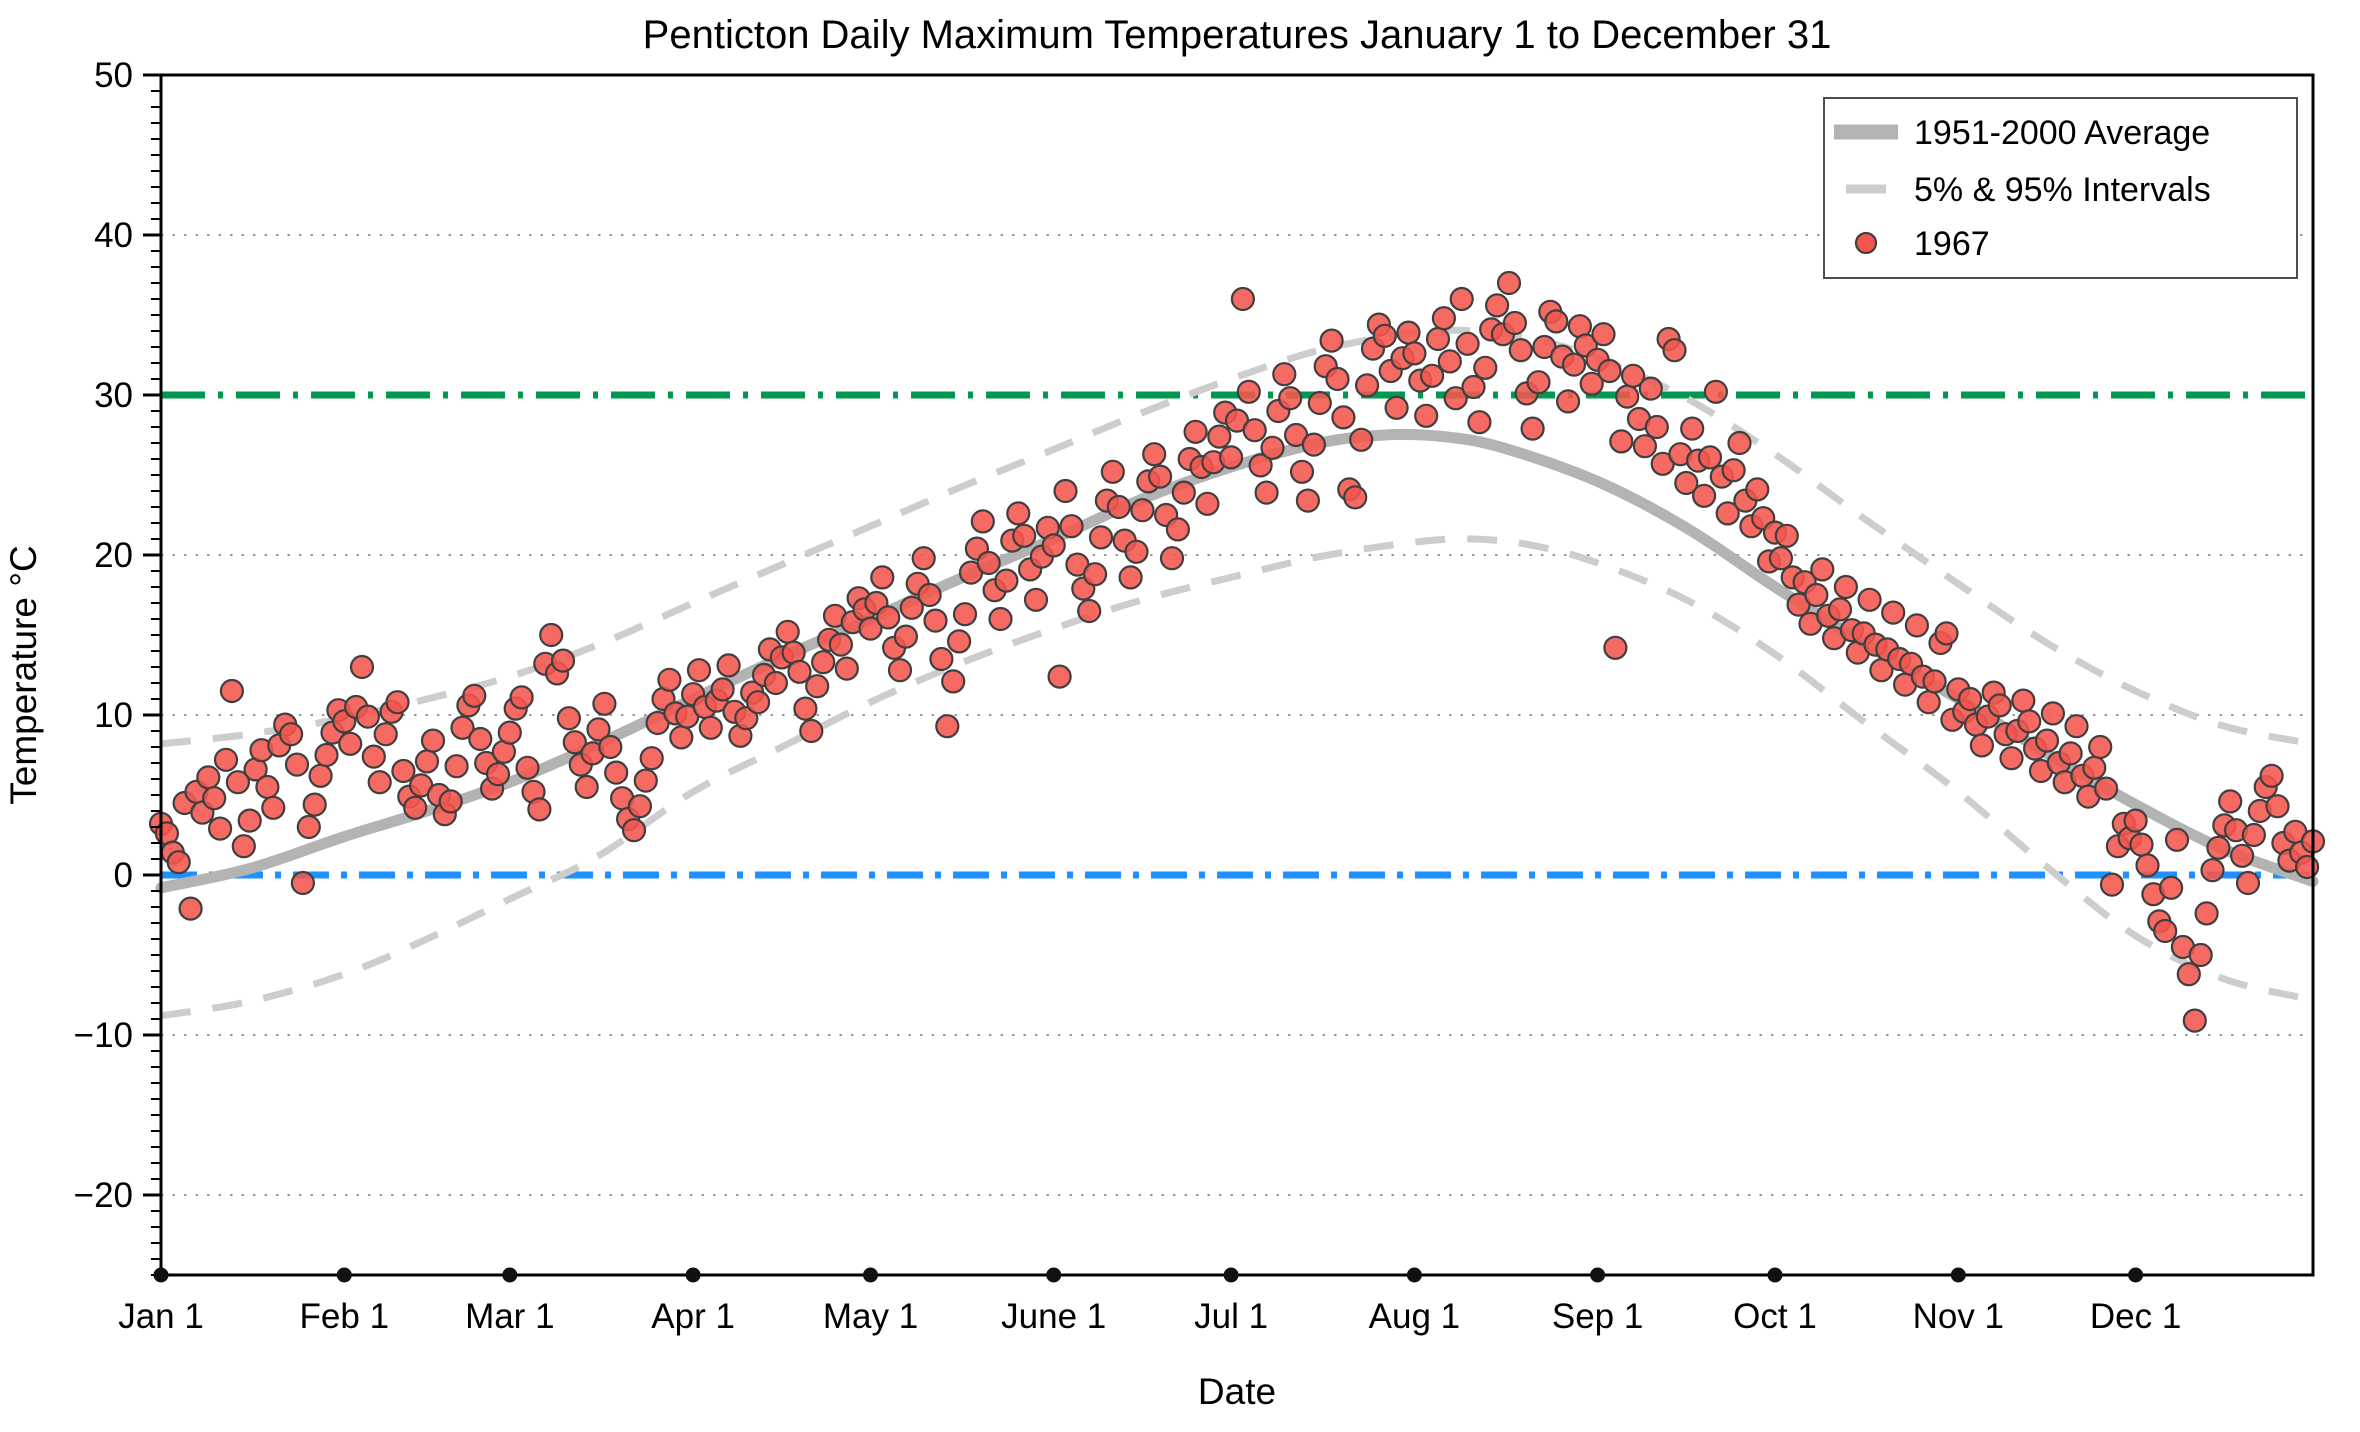  What do you see at coordinates (1237, 1391) in the screenshot?
I see `x-axis-title: Date` at bounding box center [1237, 1391].